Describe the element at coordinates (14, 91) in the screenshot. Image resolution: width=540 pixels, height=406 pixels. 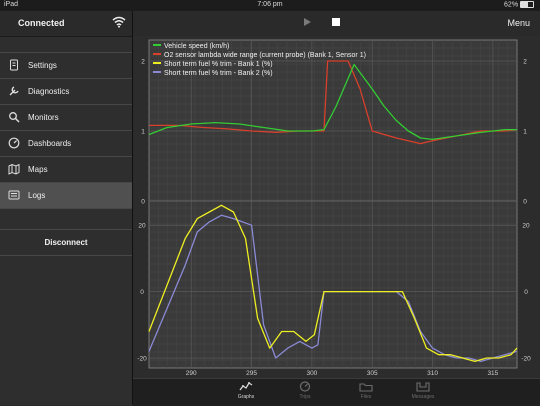
I see `diagnostics-icon` at that location.